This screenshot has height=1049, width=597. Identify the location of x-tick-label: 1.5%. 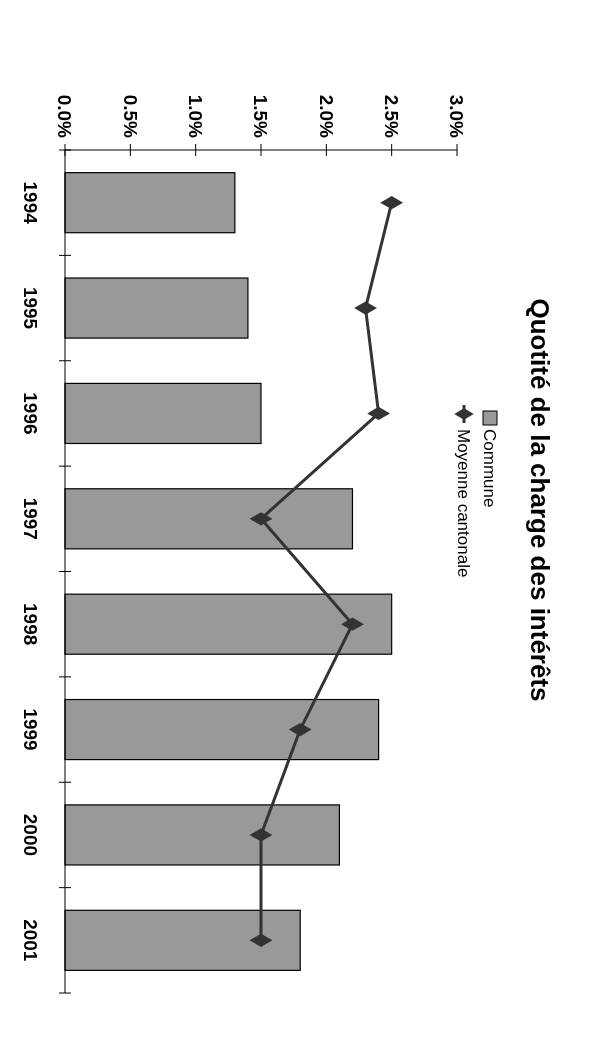
(261, 116).